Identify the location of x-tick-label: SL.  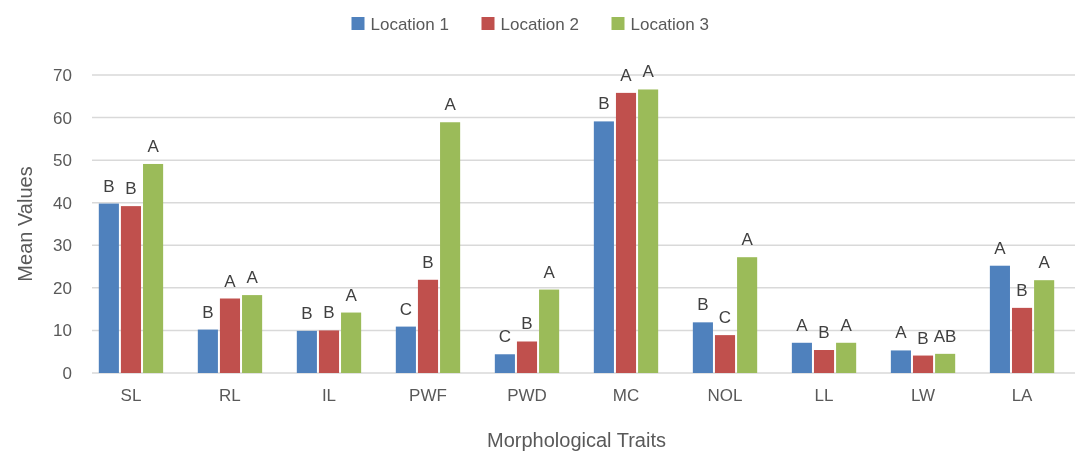
(131, 395).